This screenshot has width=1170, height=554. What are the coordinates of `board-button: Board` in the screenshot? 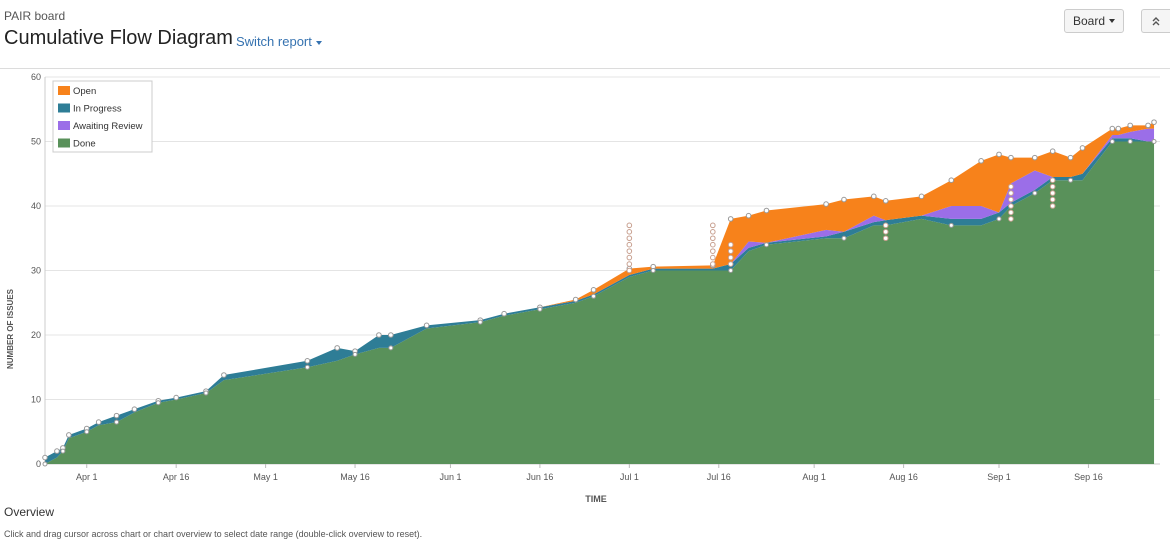 It's located at (1094, 21).